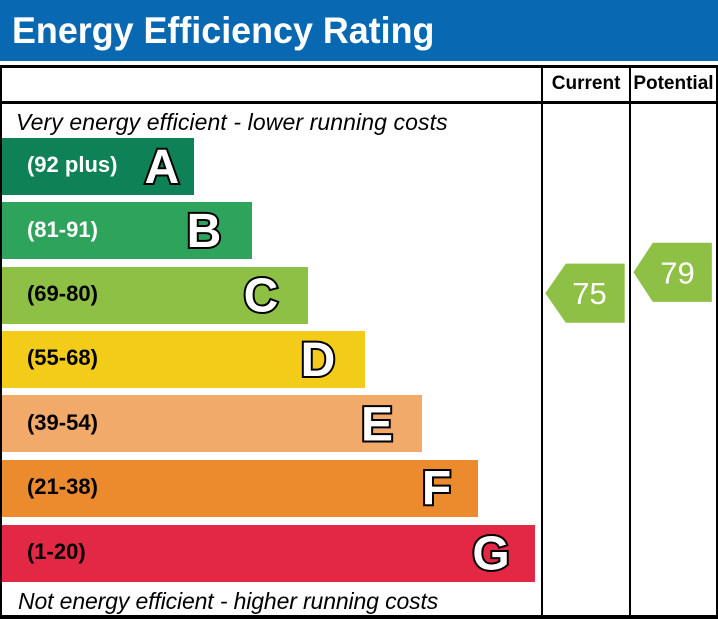 The height and width of the screenshot is (619, 718). I want to click on svg-text: 75, so click(589, 293).